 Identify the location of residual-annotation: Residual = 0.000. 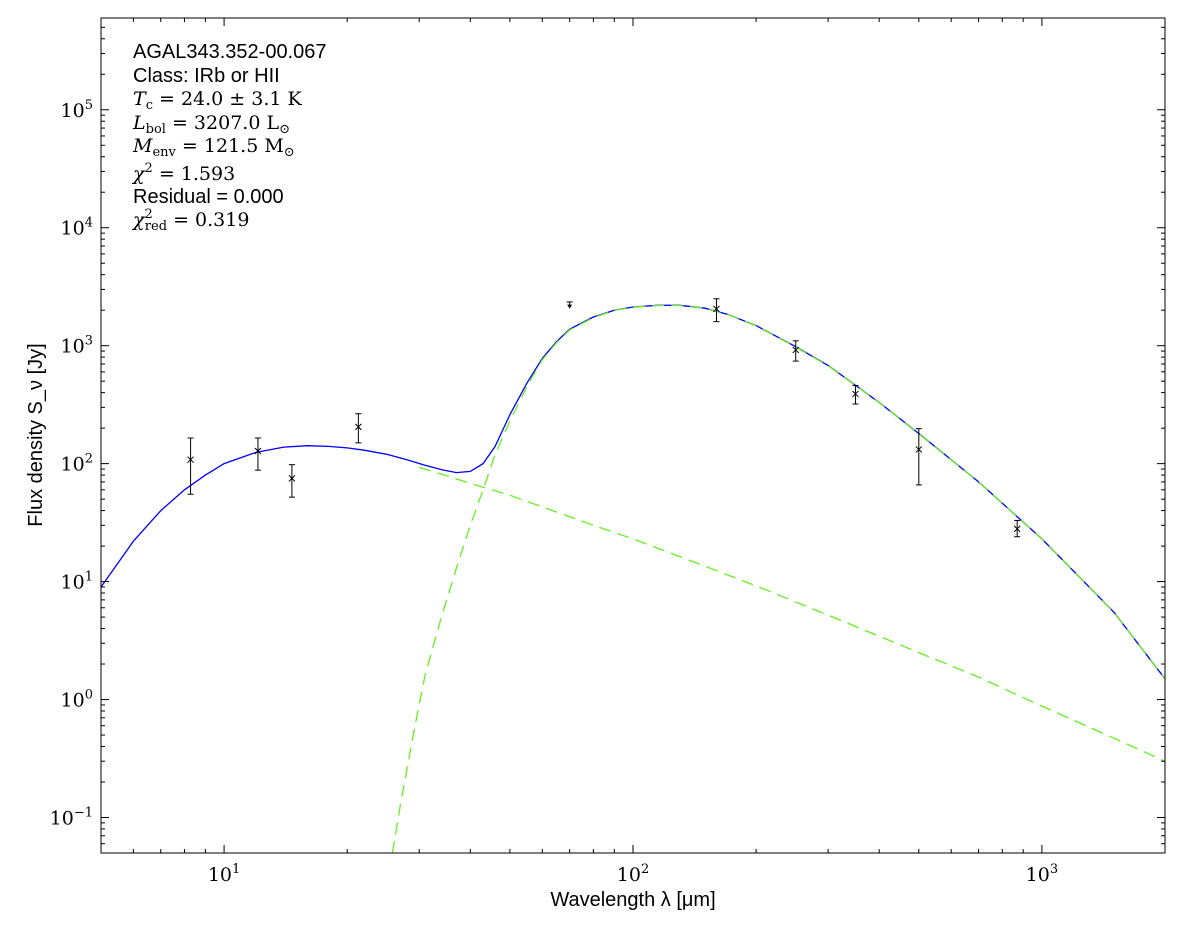
(208, 197).